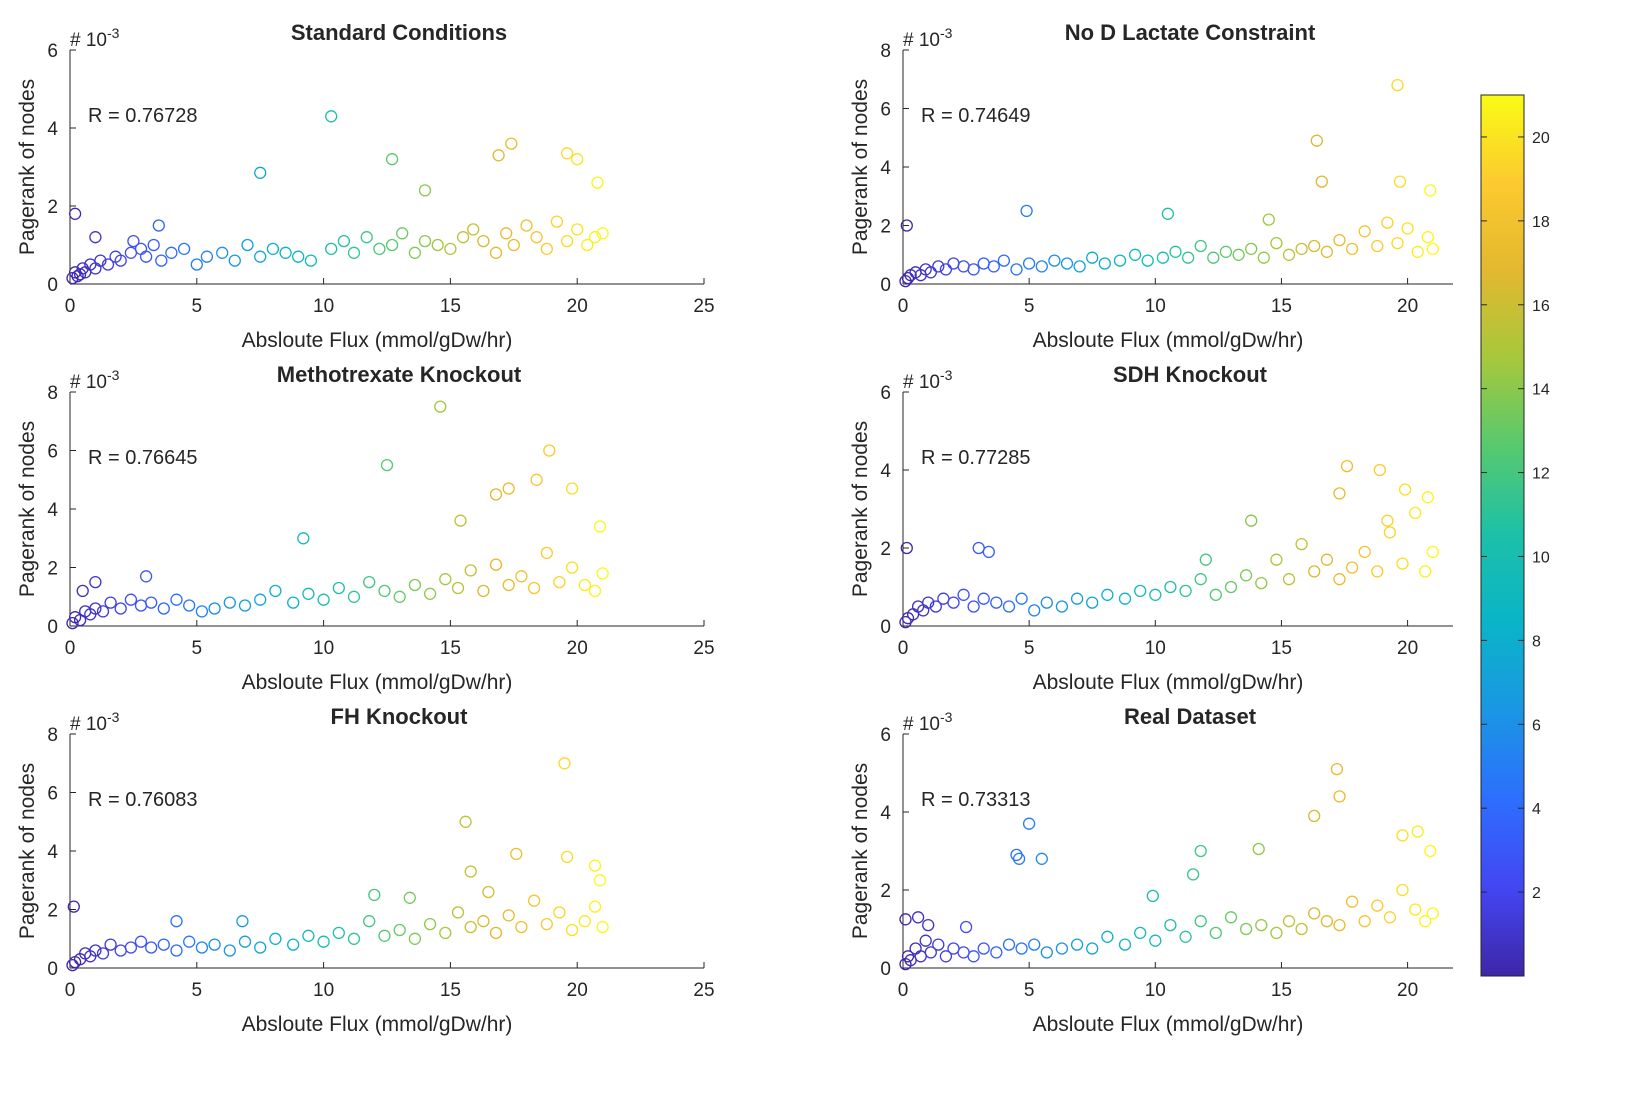  What do you see at coordinates (703, 306) in the screenshot?
I see `x-tick-label: 25` at bounding box center [703, 306].